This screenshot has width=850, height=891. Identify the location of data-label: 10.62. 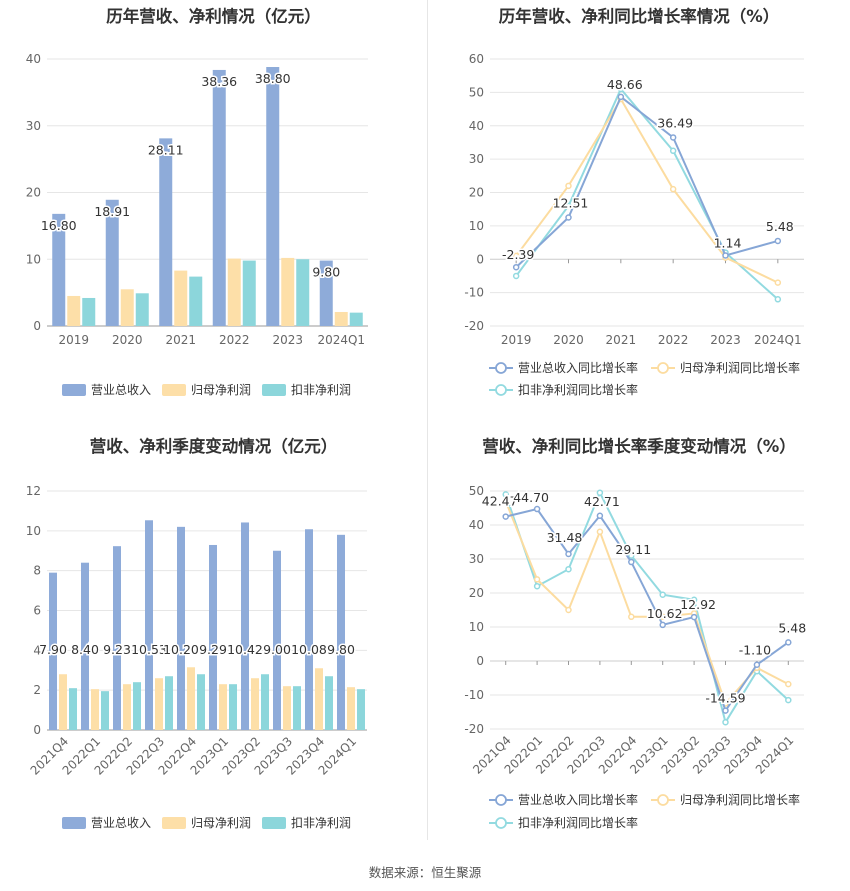
(665, 613).